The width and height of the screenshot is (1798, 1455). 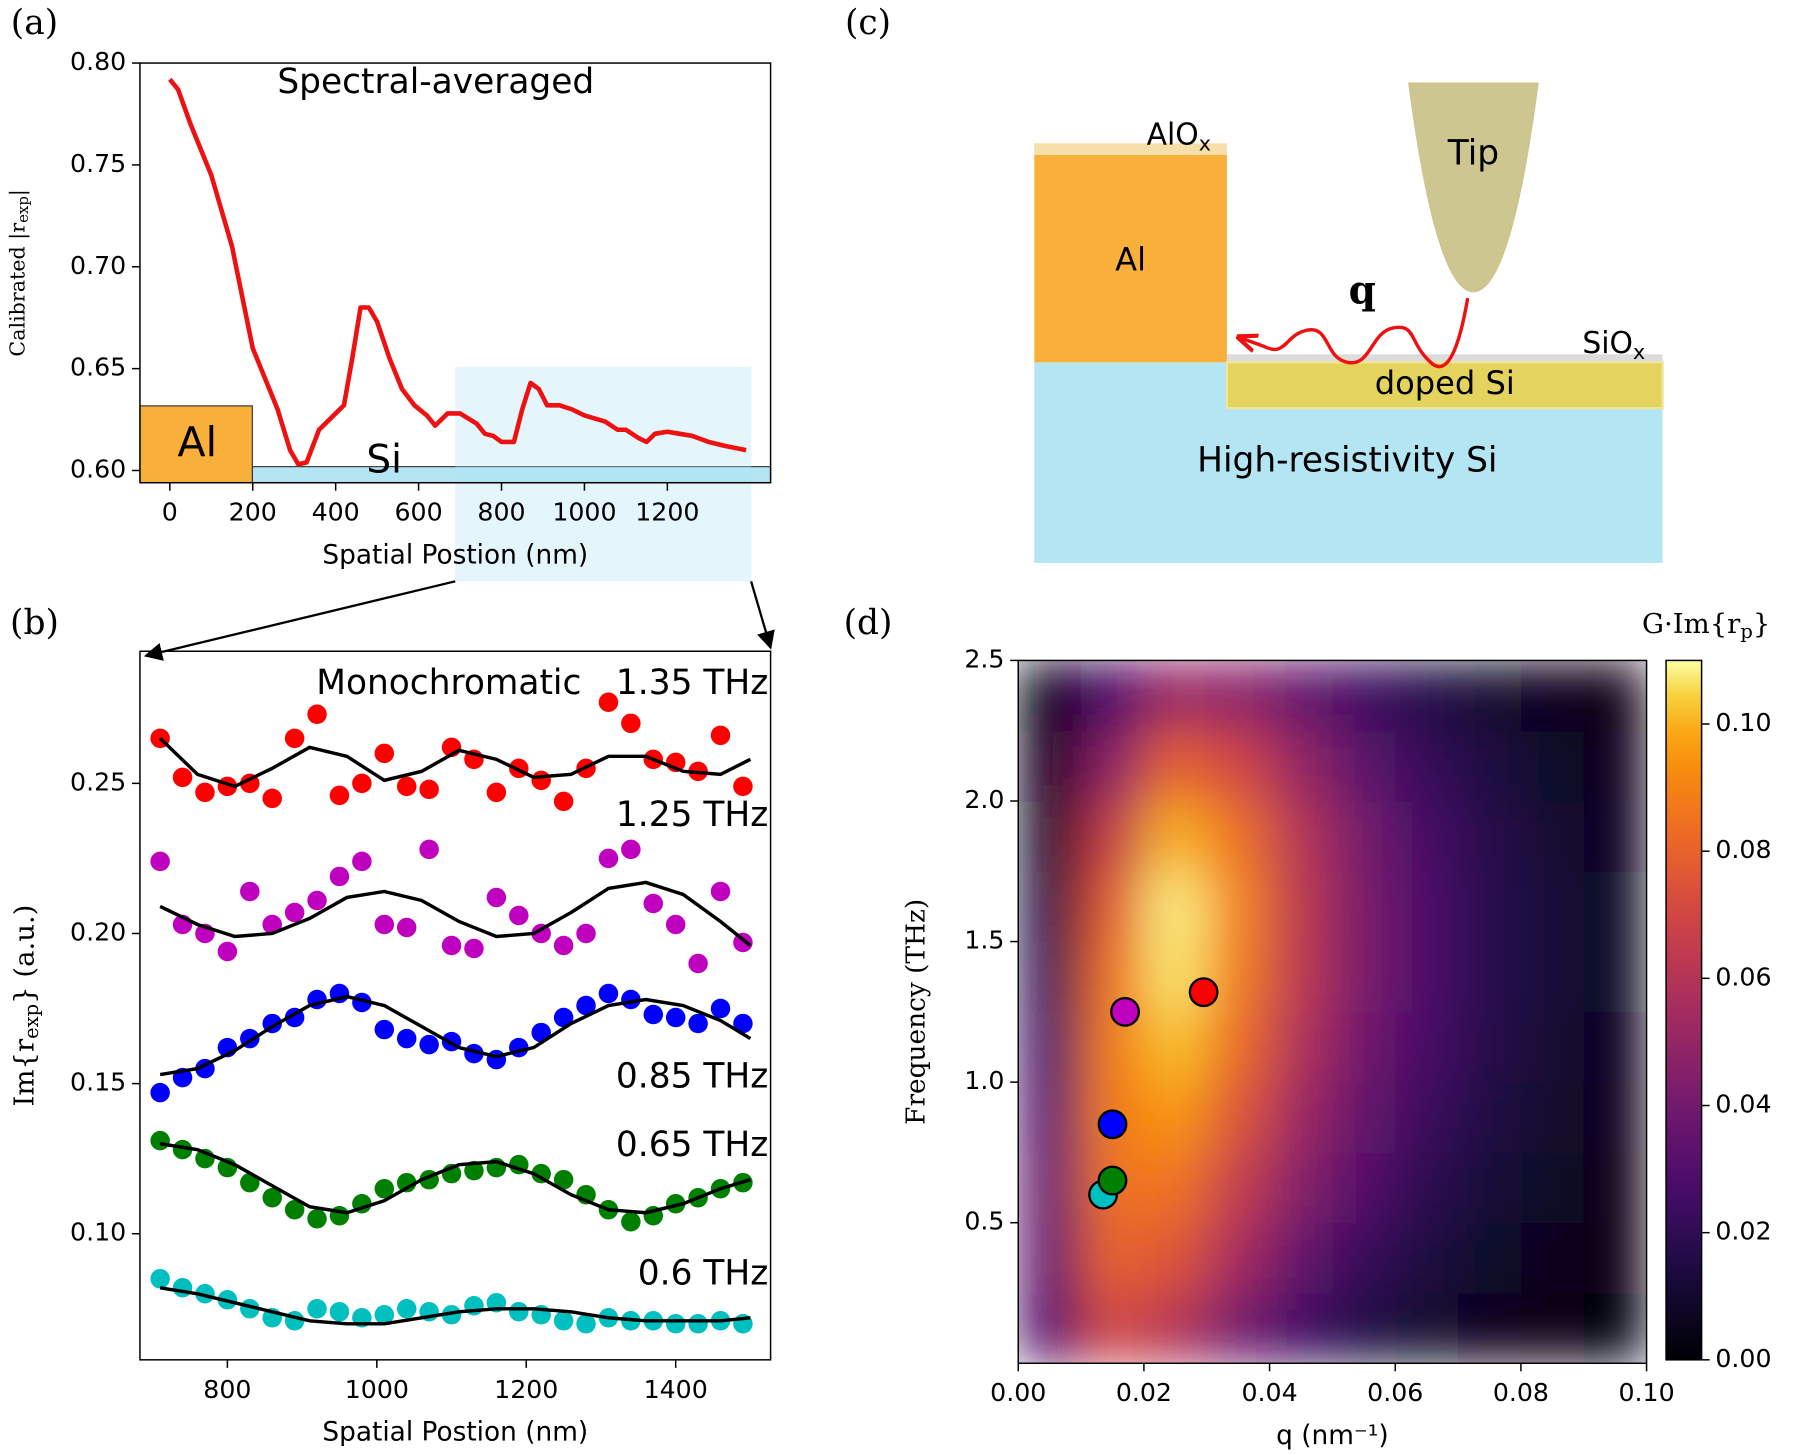 I want to click on colorbar-label: G·Im{rp}, so click(x=1706, y=624).